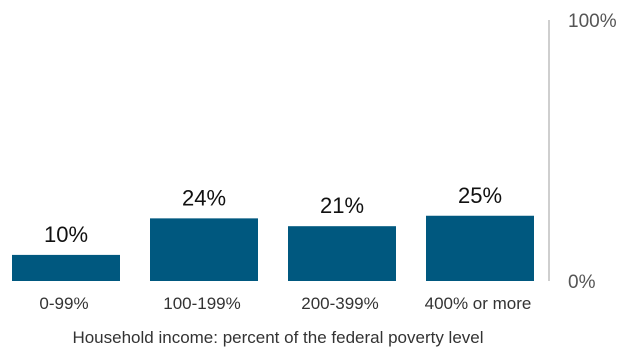 This screenshot has height=354, width=638. Describe the element at coordinates (342, 205) in the screenshot. I see `bar-value-label-2: 21%` at that location.